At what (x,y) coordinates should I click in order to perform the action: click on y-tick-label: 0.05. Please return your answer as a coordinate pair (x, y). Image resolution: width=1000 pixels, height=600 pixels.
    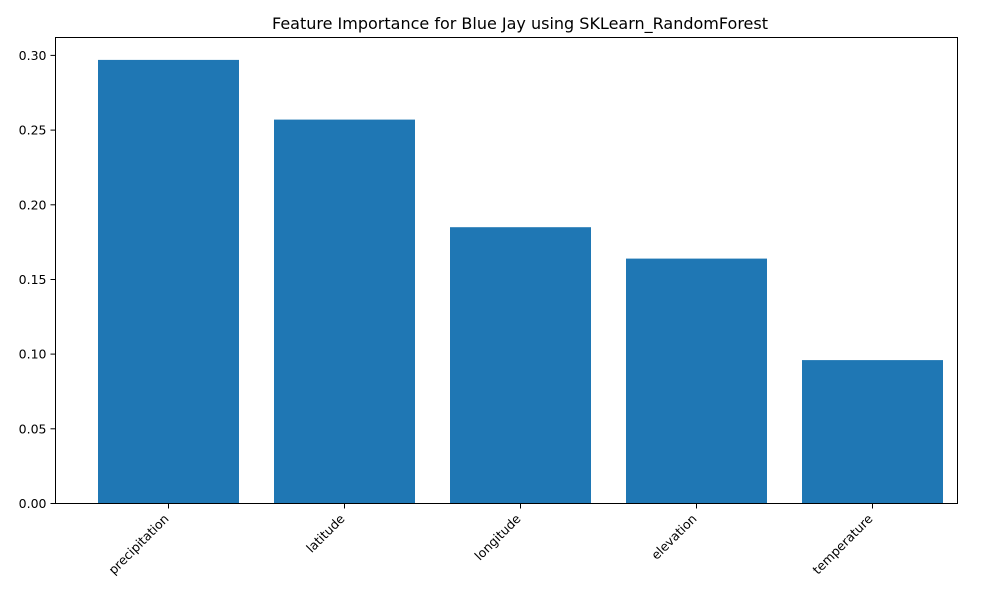
    Looking at the image, I should click on (33, 428).